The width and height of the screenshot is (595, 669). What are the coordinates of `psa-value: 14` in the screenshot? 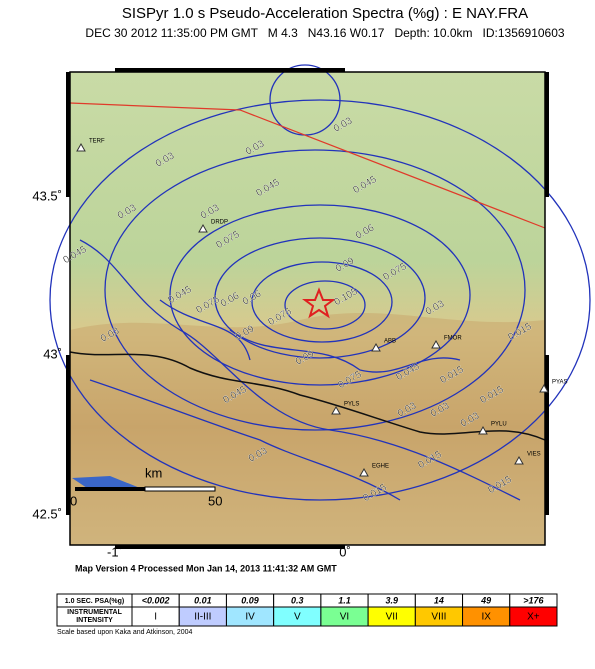 It's located at (439, 600).